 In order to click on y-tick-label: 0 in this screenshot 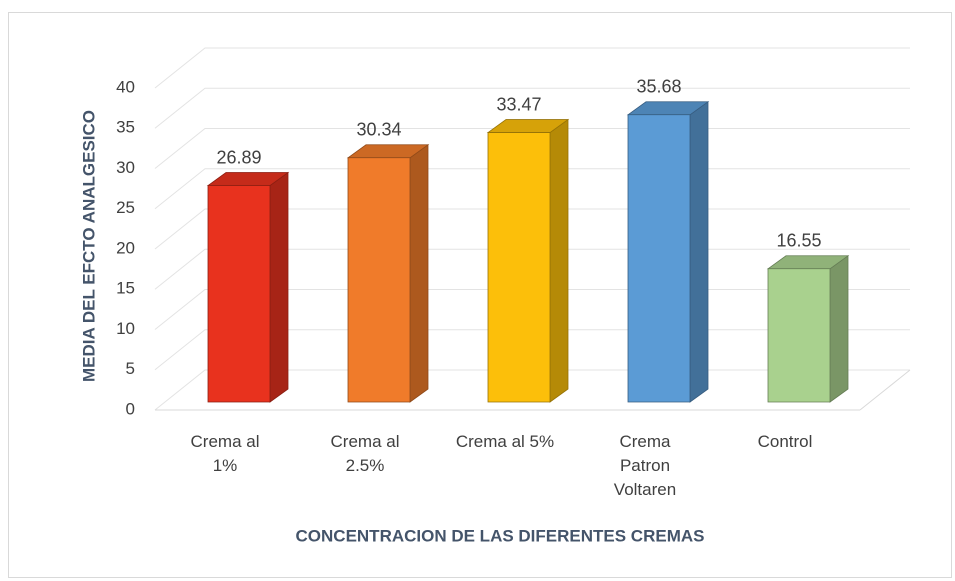, I will do `click(130, 408)`.